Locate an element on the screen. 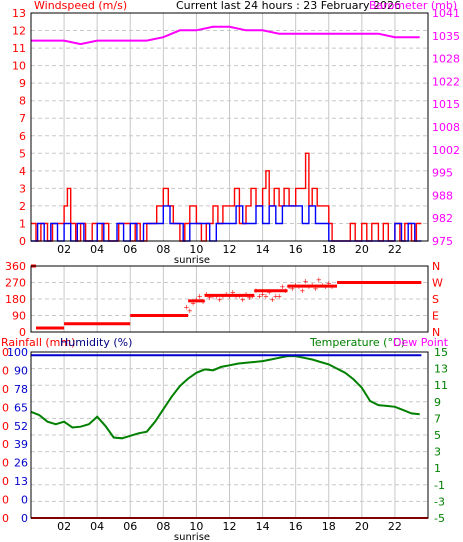 This screenshot has height=542, width=463. humidity-tick-label: 0 is located at coordinates (24, 500).